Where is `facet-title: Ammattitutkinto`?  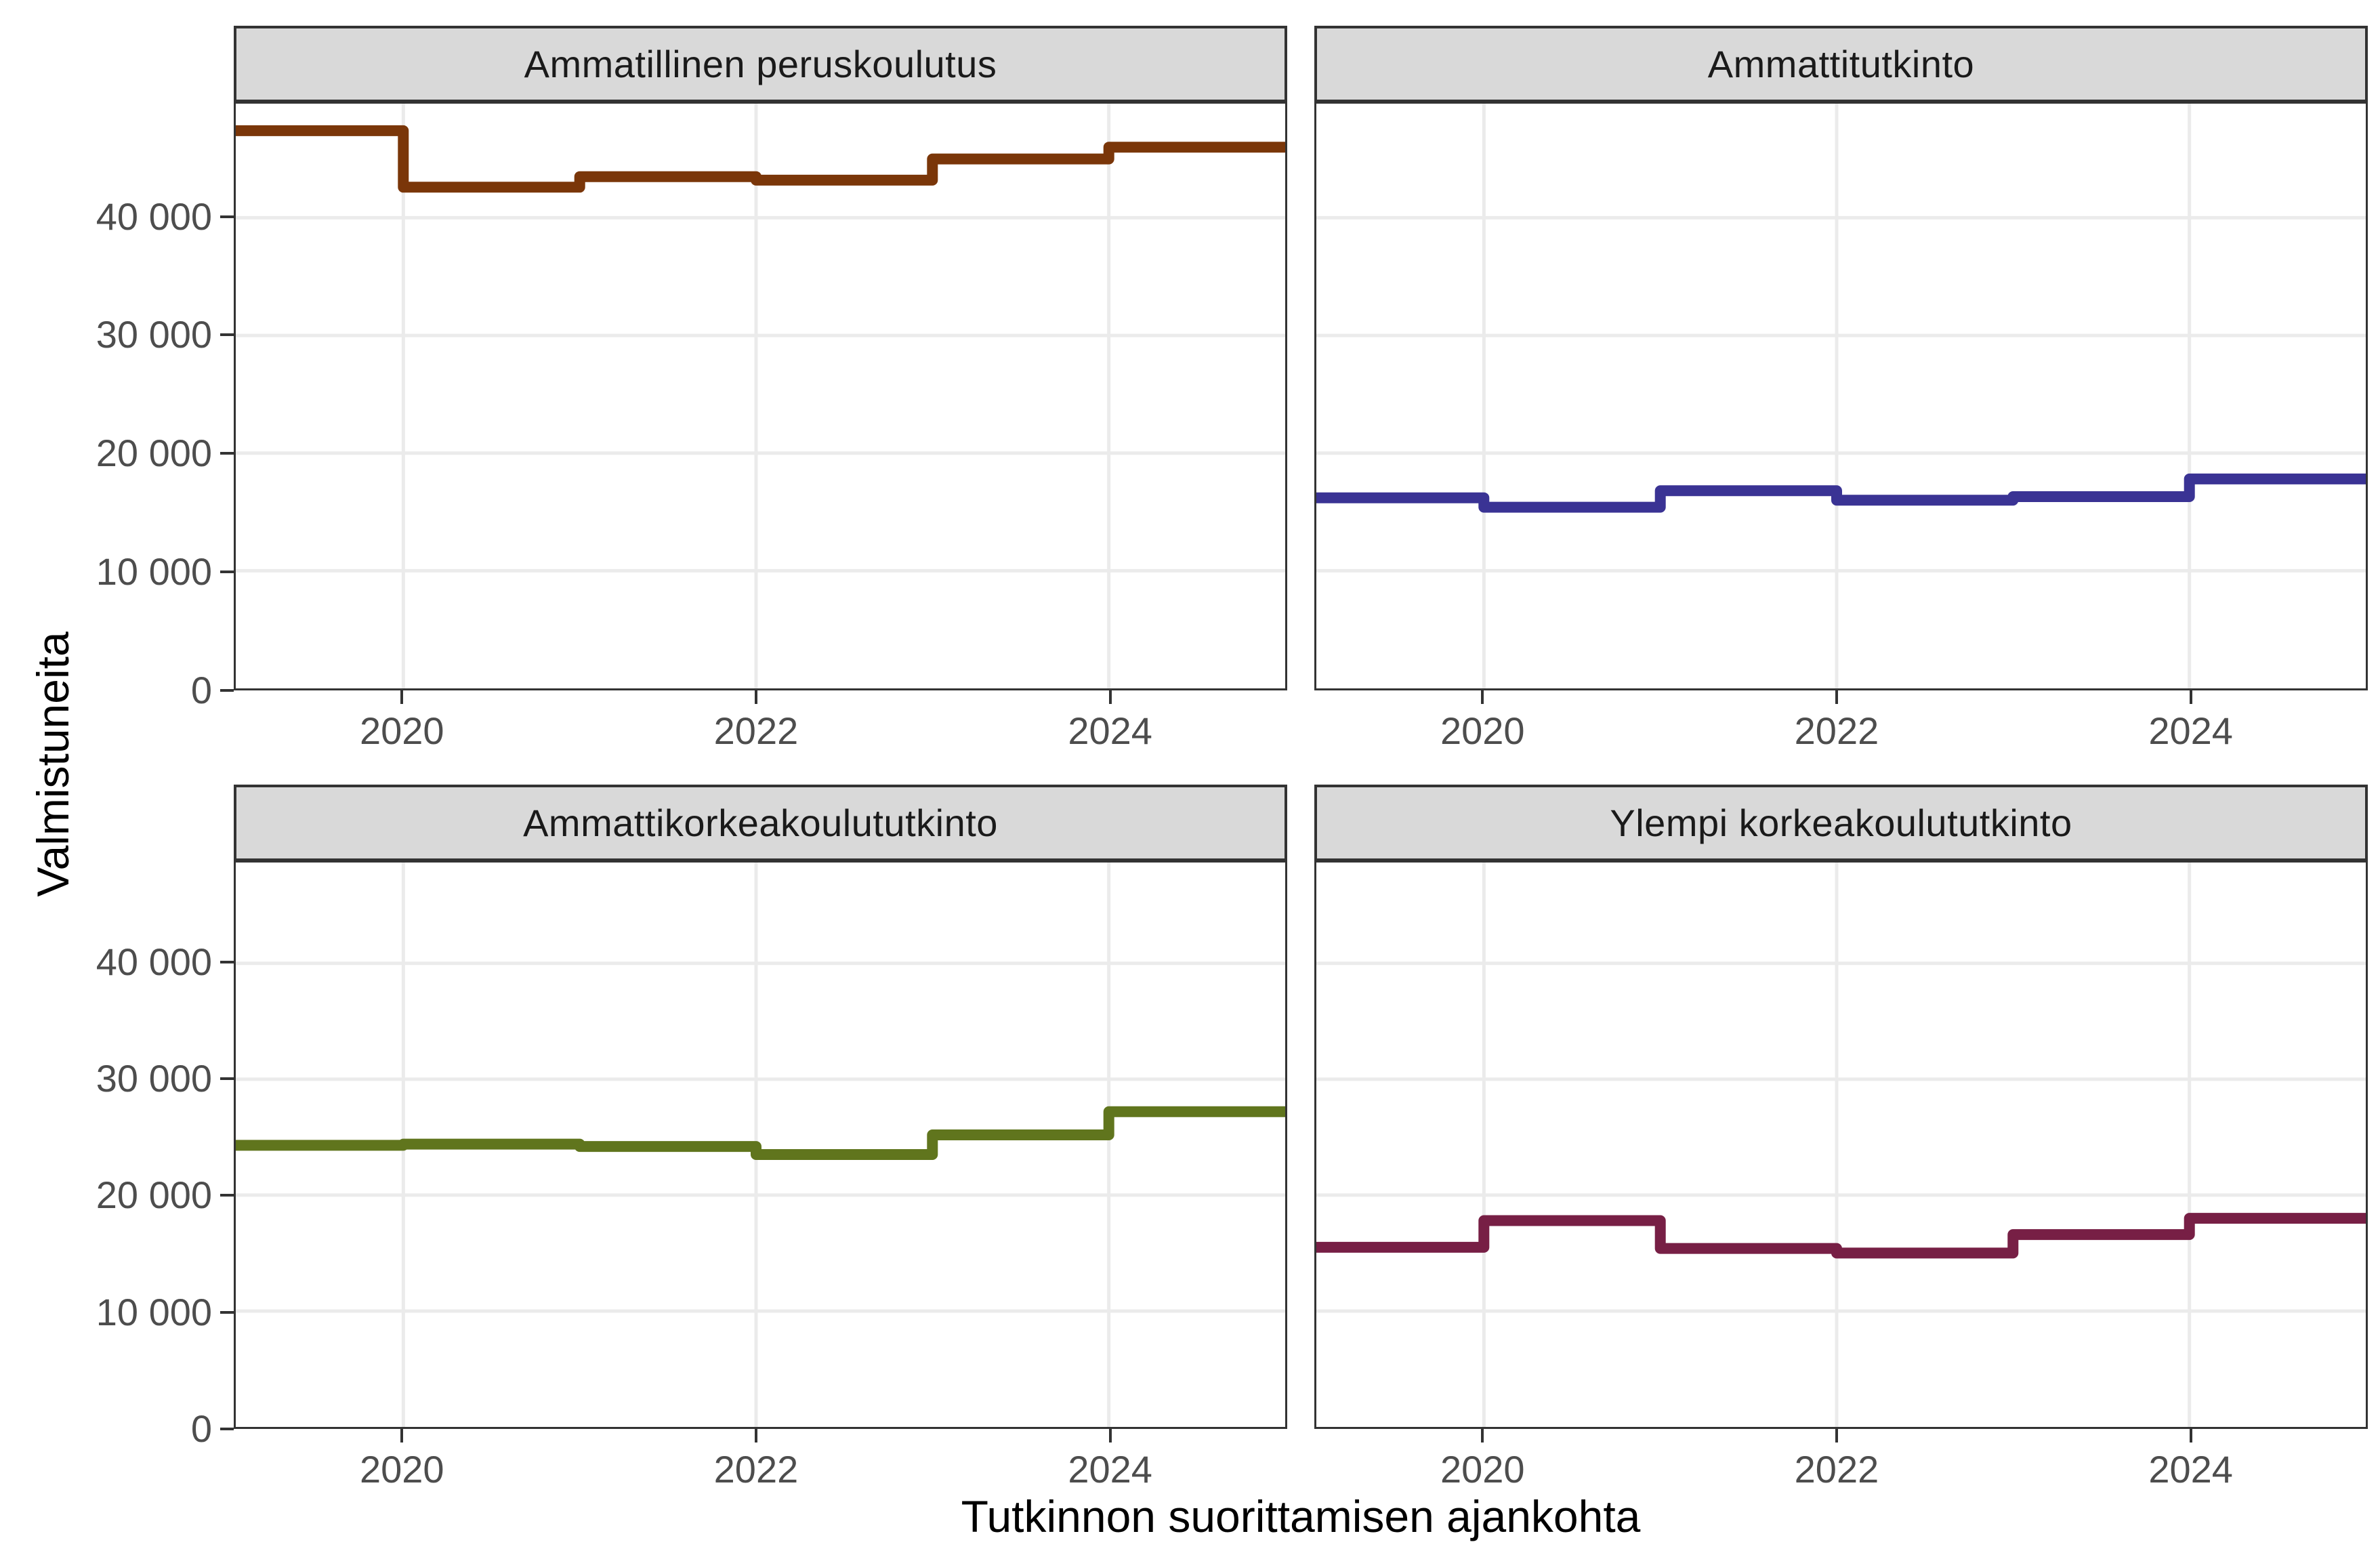
facet-title: Ammattitutkinto is located at coordinates (1841, 64).